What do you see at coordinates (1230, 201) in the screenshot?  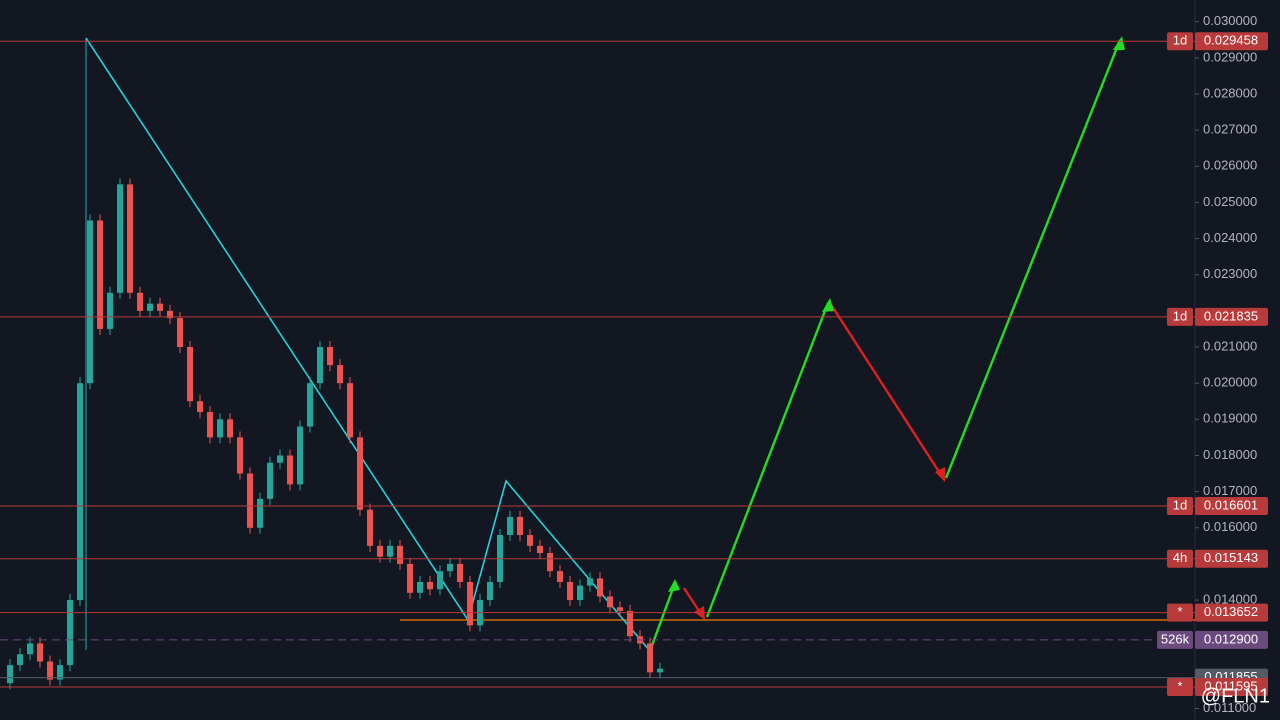 I see `y-tick-label: 0.025000` at bounding box center [1230, 201].